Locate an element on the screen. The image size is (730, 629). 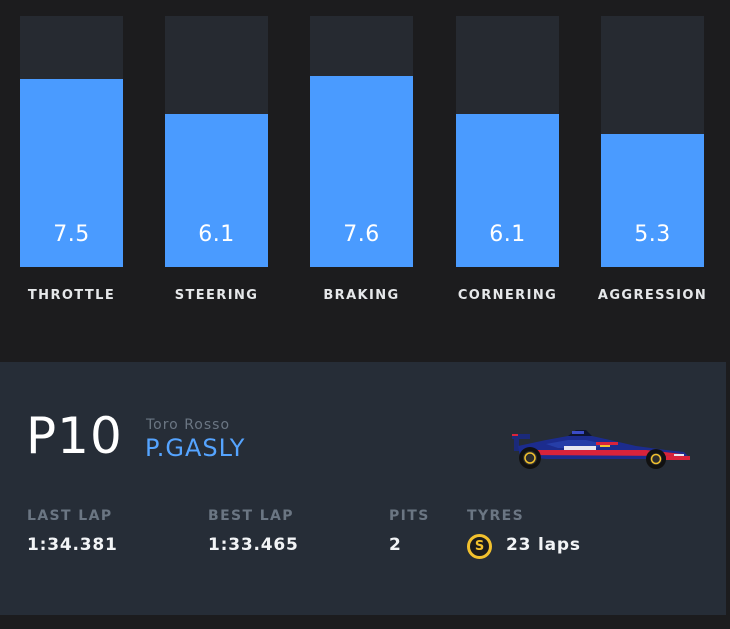
pits-label: PITS is located at coordinates (409, 516).